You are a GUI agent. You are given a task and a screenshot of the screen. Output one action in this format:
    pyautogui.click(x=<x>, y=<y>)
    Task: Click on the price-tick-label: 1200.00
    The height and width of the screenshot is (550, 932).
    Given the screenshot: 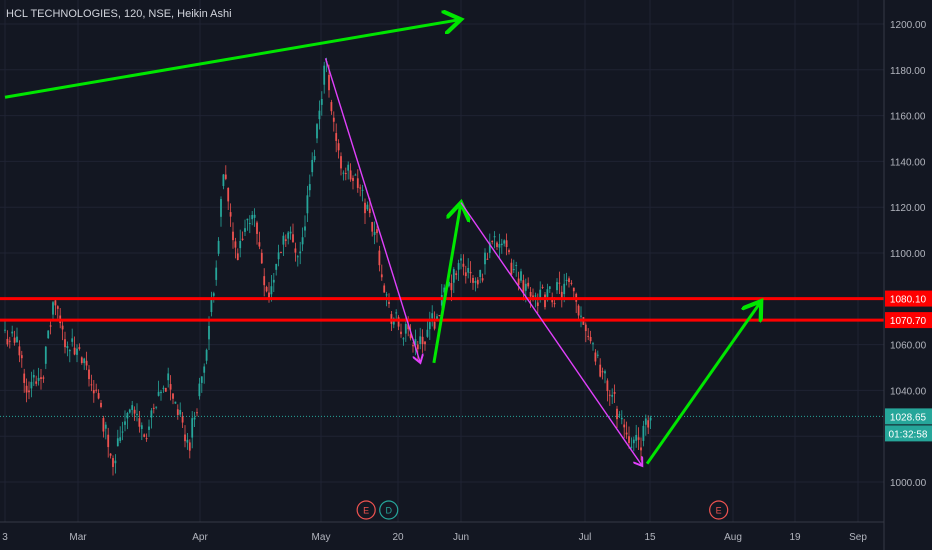 What is the action you would take?
    pyautogui.click(x=908, y=25)
    